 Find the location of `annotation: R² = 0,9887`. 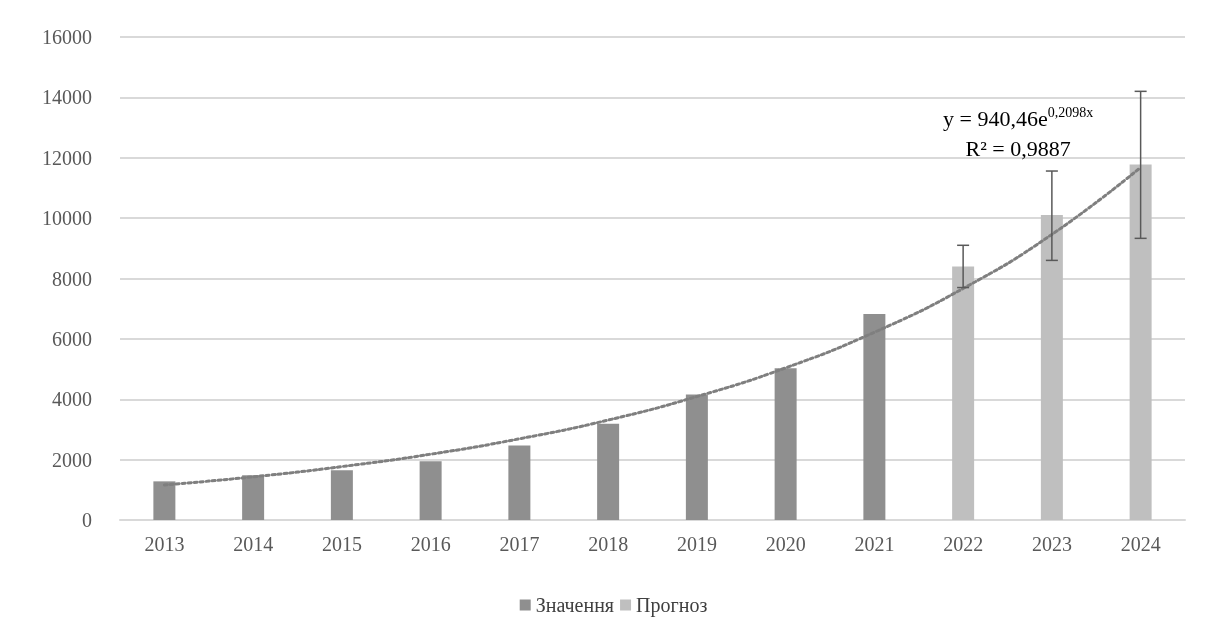

annotation: R² = 0,9887 is located at coordinates (1018, 148).